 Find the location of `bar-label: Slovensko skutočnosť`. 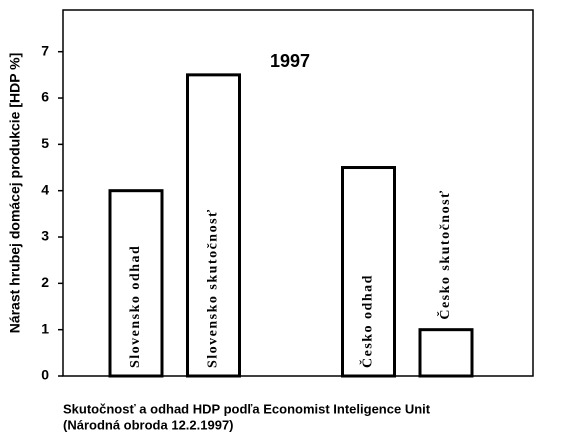

bar-label: Slovensko skutočnosť is located at coordinates (213, 288).